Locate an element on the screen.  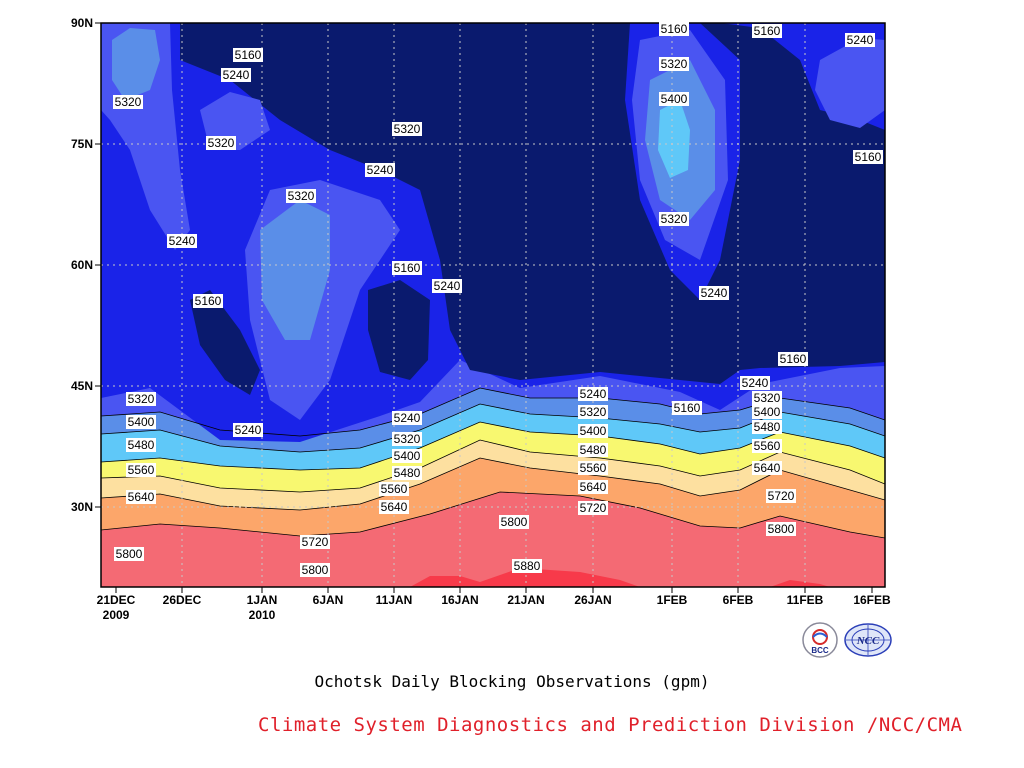
x-tick-label: 21JAN is located at coordinates (525, 600).